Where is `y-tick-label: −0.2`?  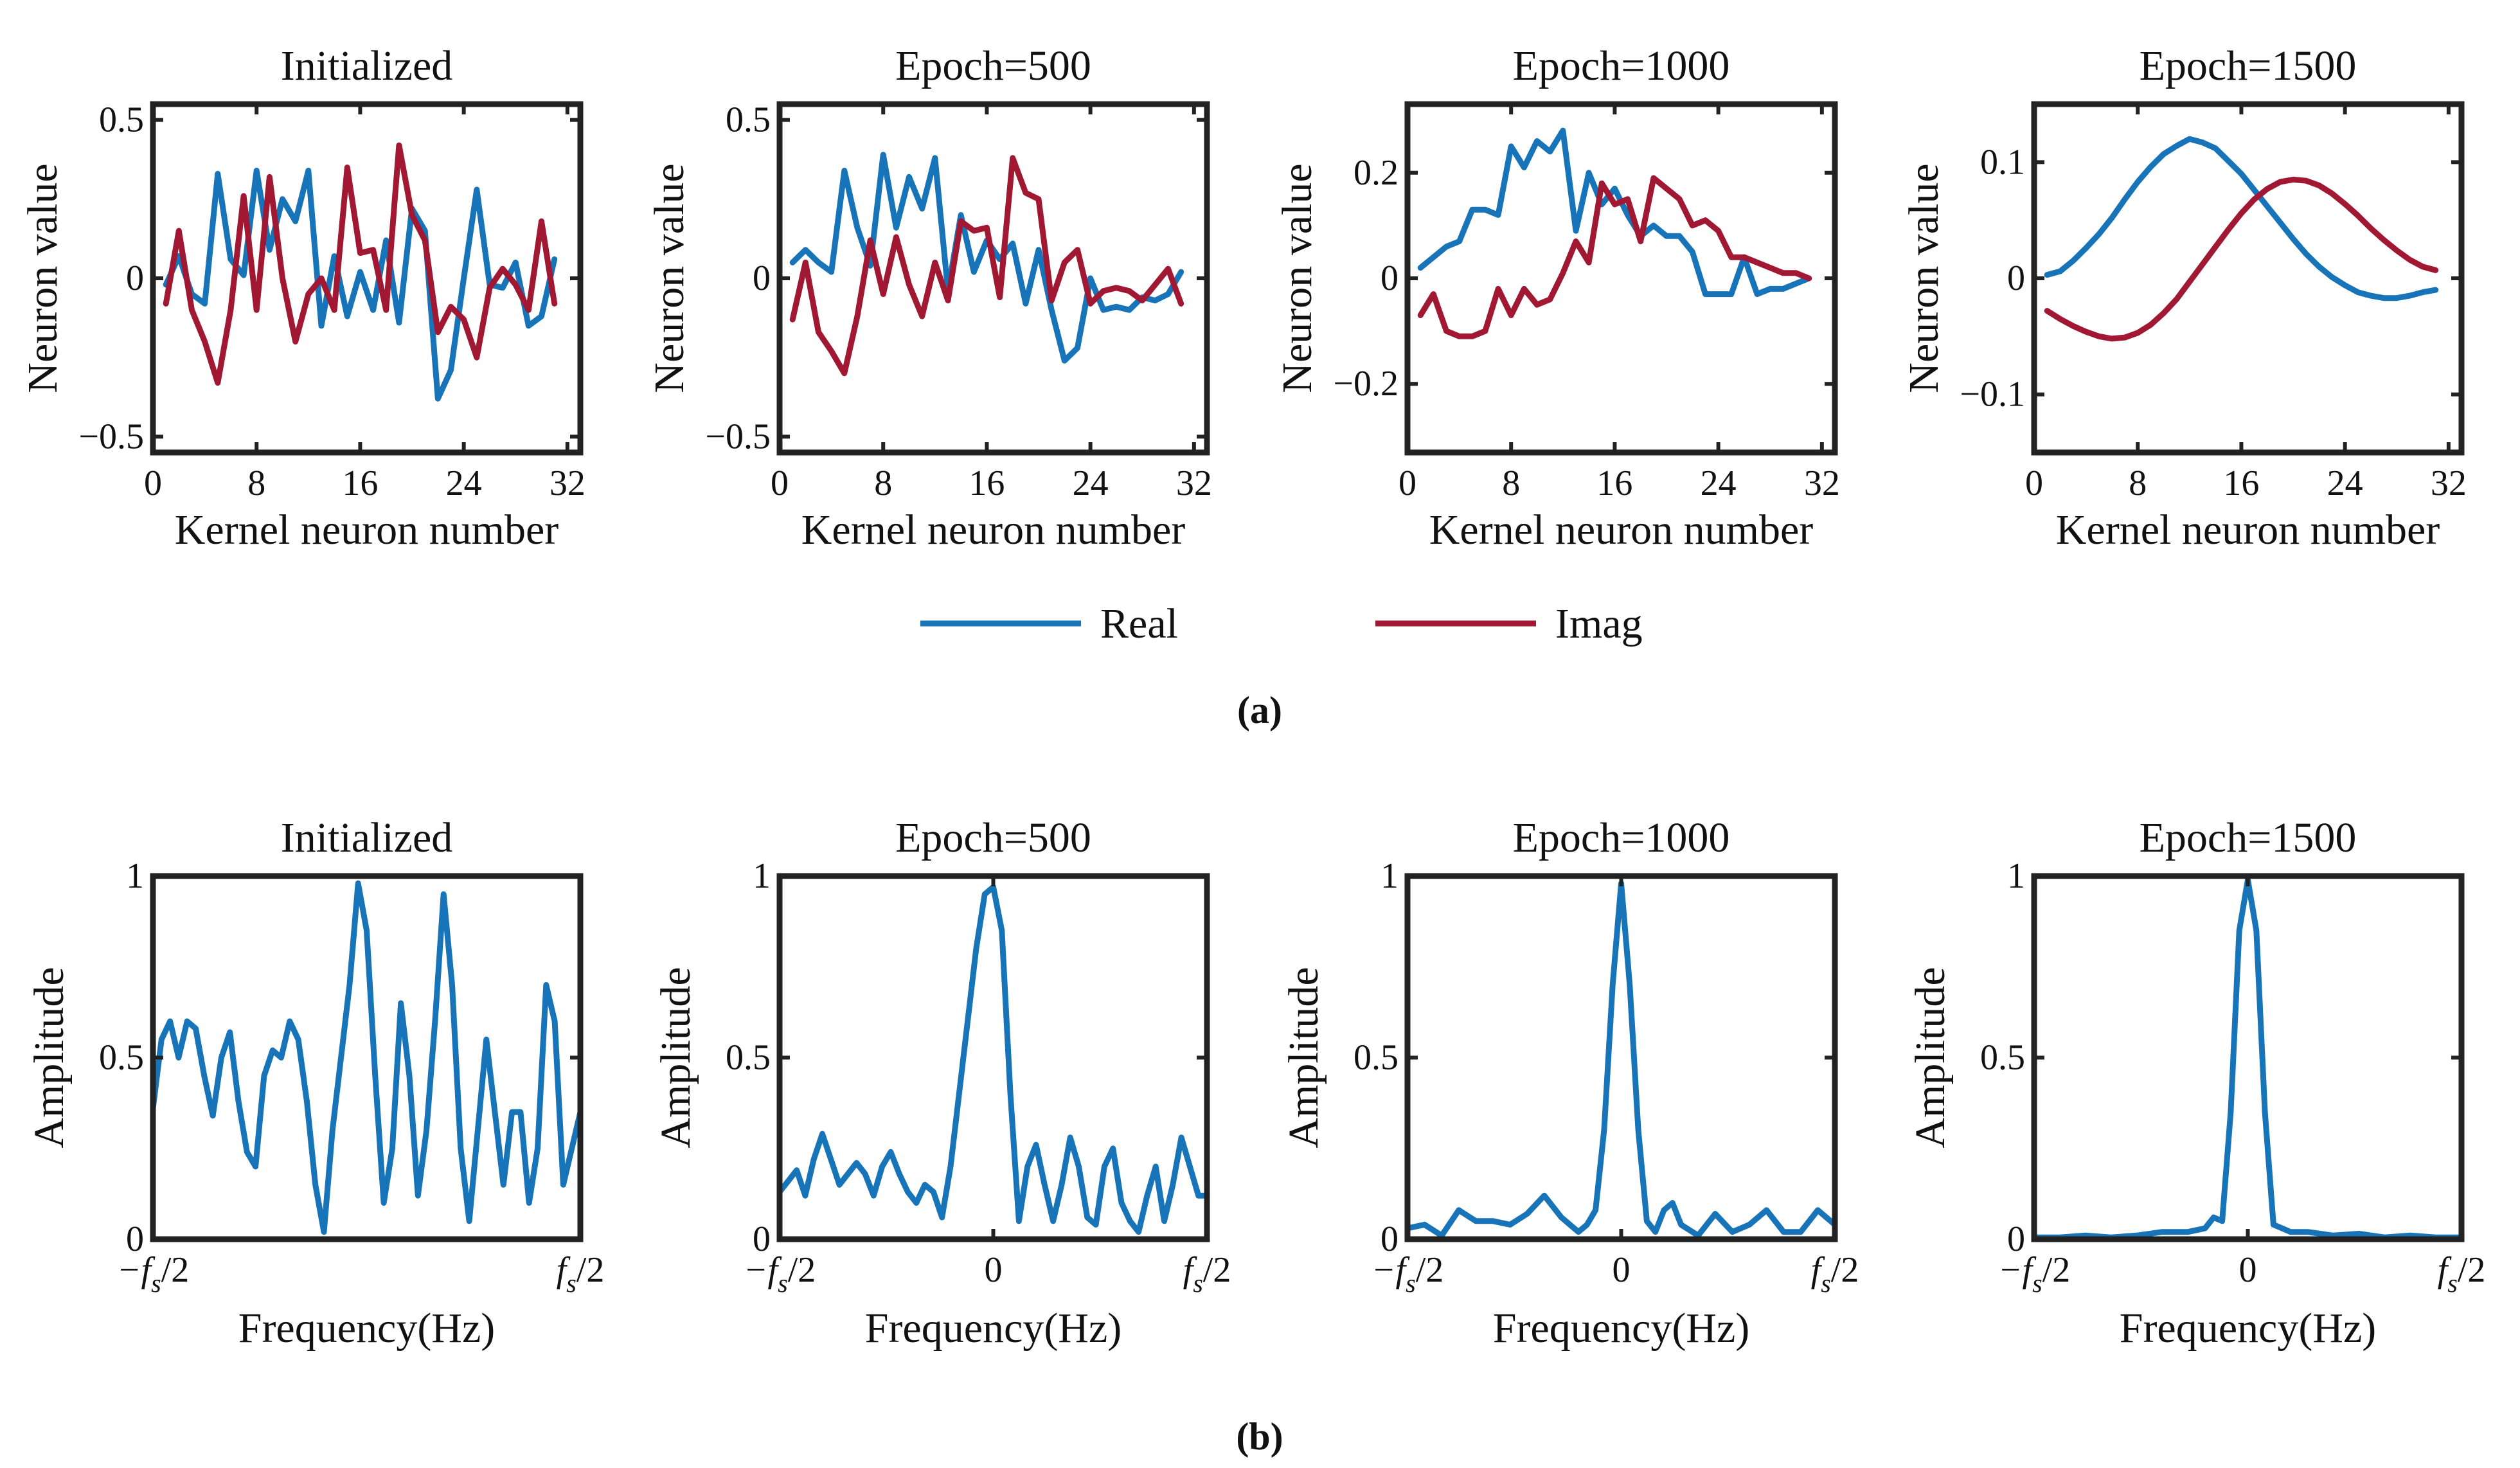
y-tick-label: −0.2 is located at coordinates (1366, 384).